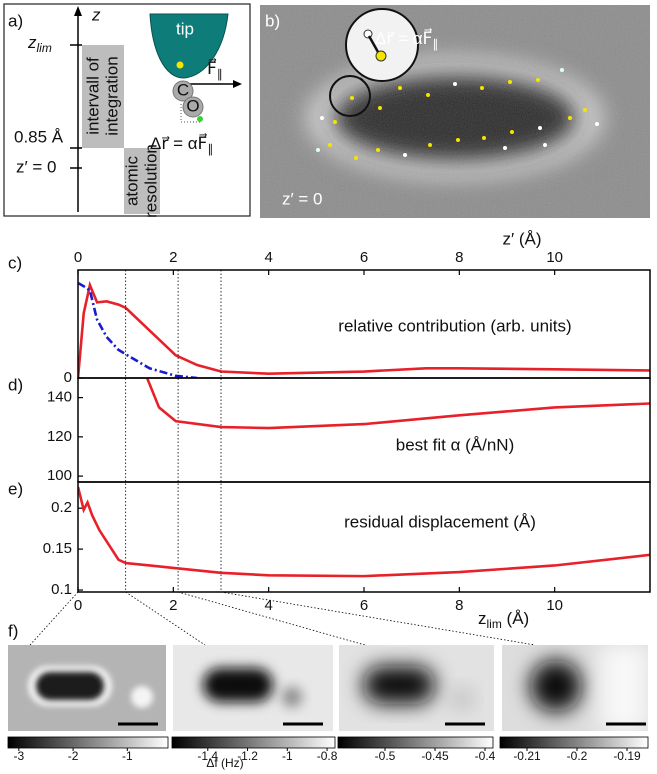  I want to click on annotation: relative contribution (arb. units), so click(454, 325).